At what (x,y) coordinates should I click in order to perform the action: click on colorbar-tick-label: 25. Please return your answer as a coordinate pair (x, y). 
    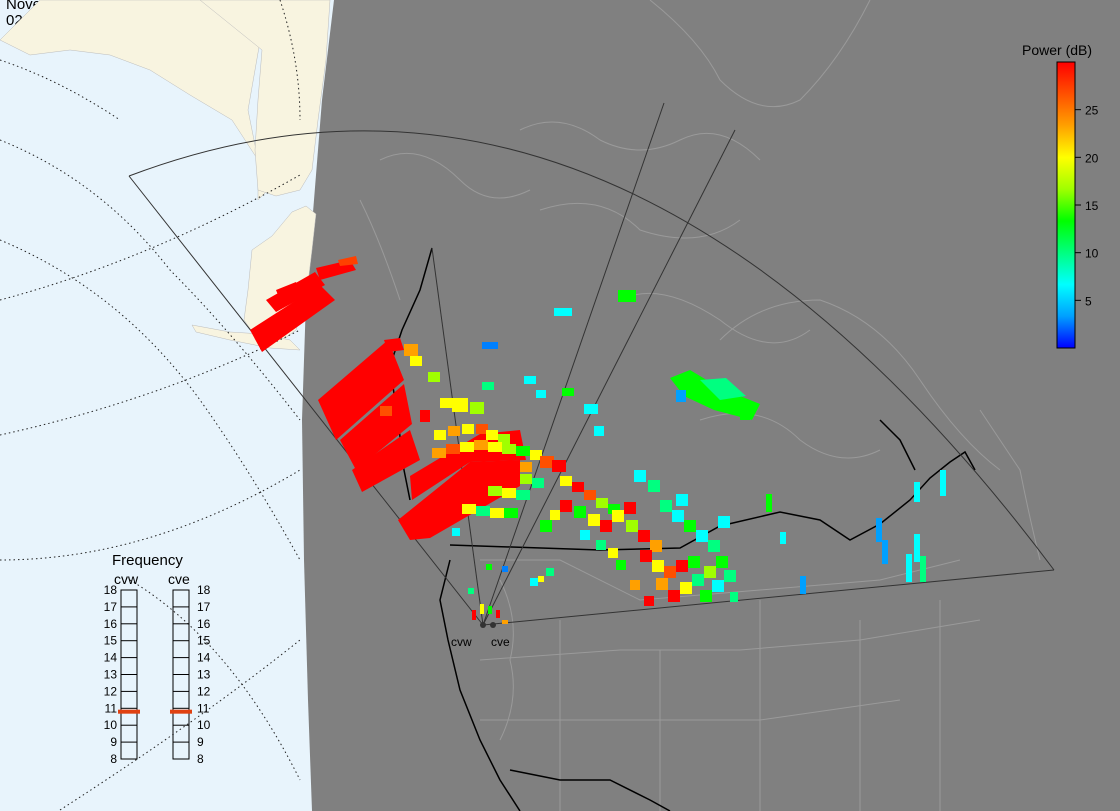
    Looking at the image, I should click on (1092, 111).